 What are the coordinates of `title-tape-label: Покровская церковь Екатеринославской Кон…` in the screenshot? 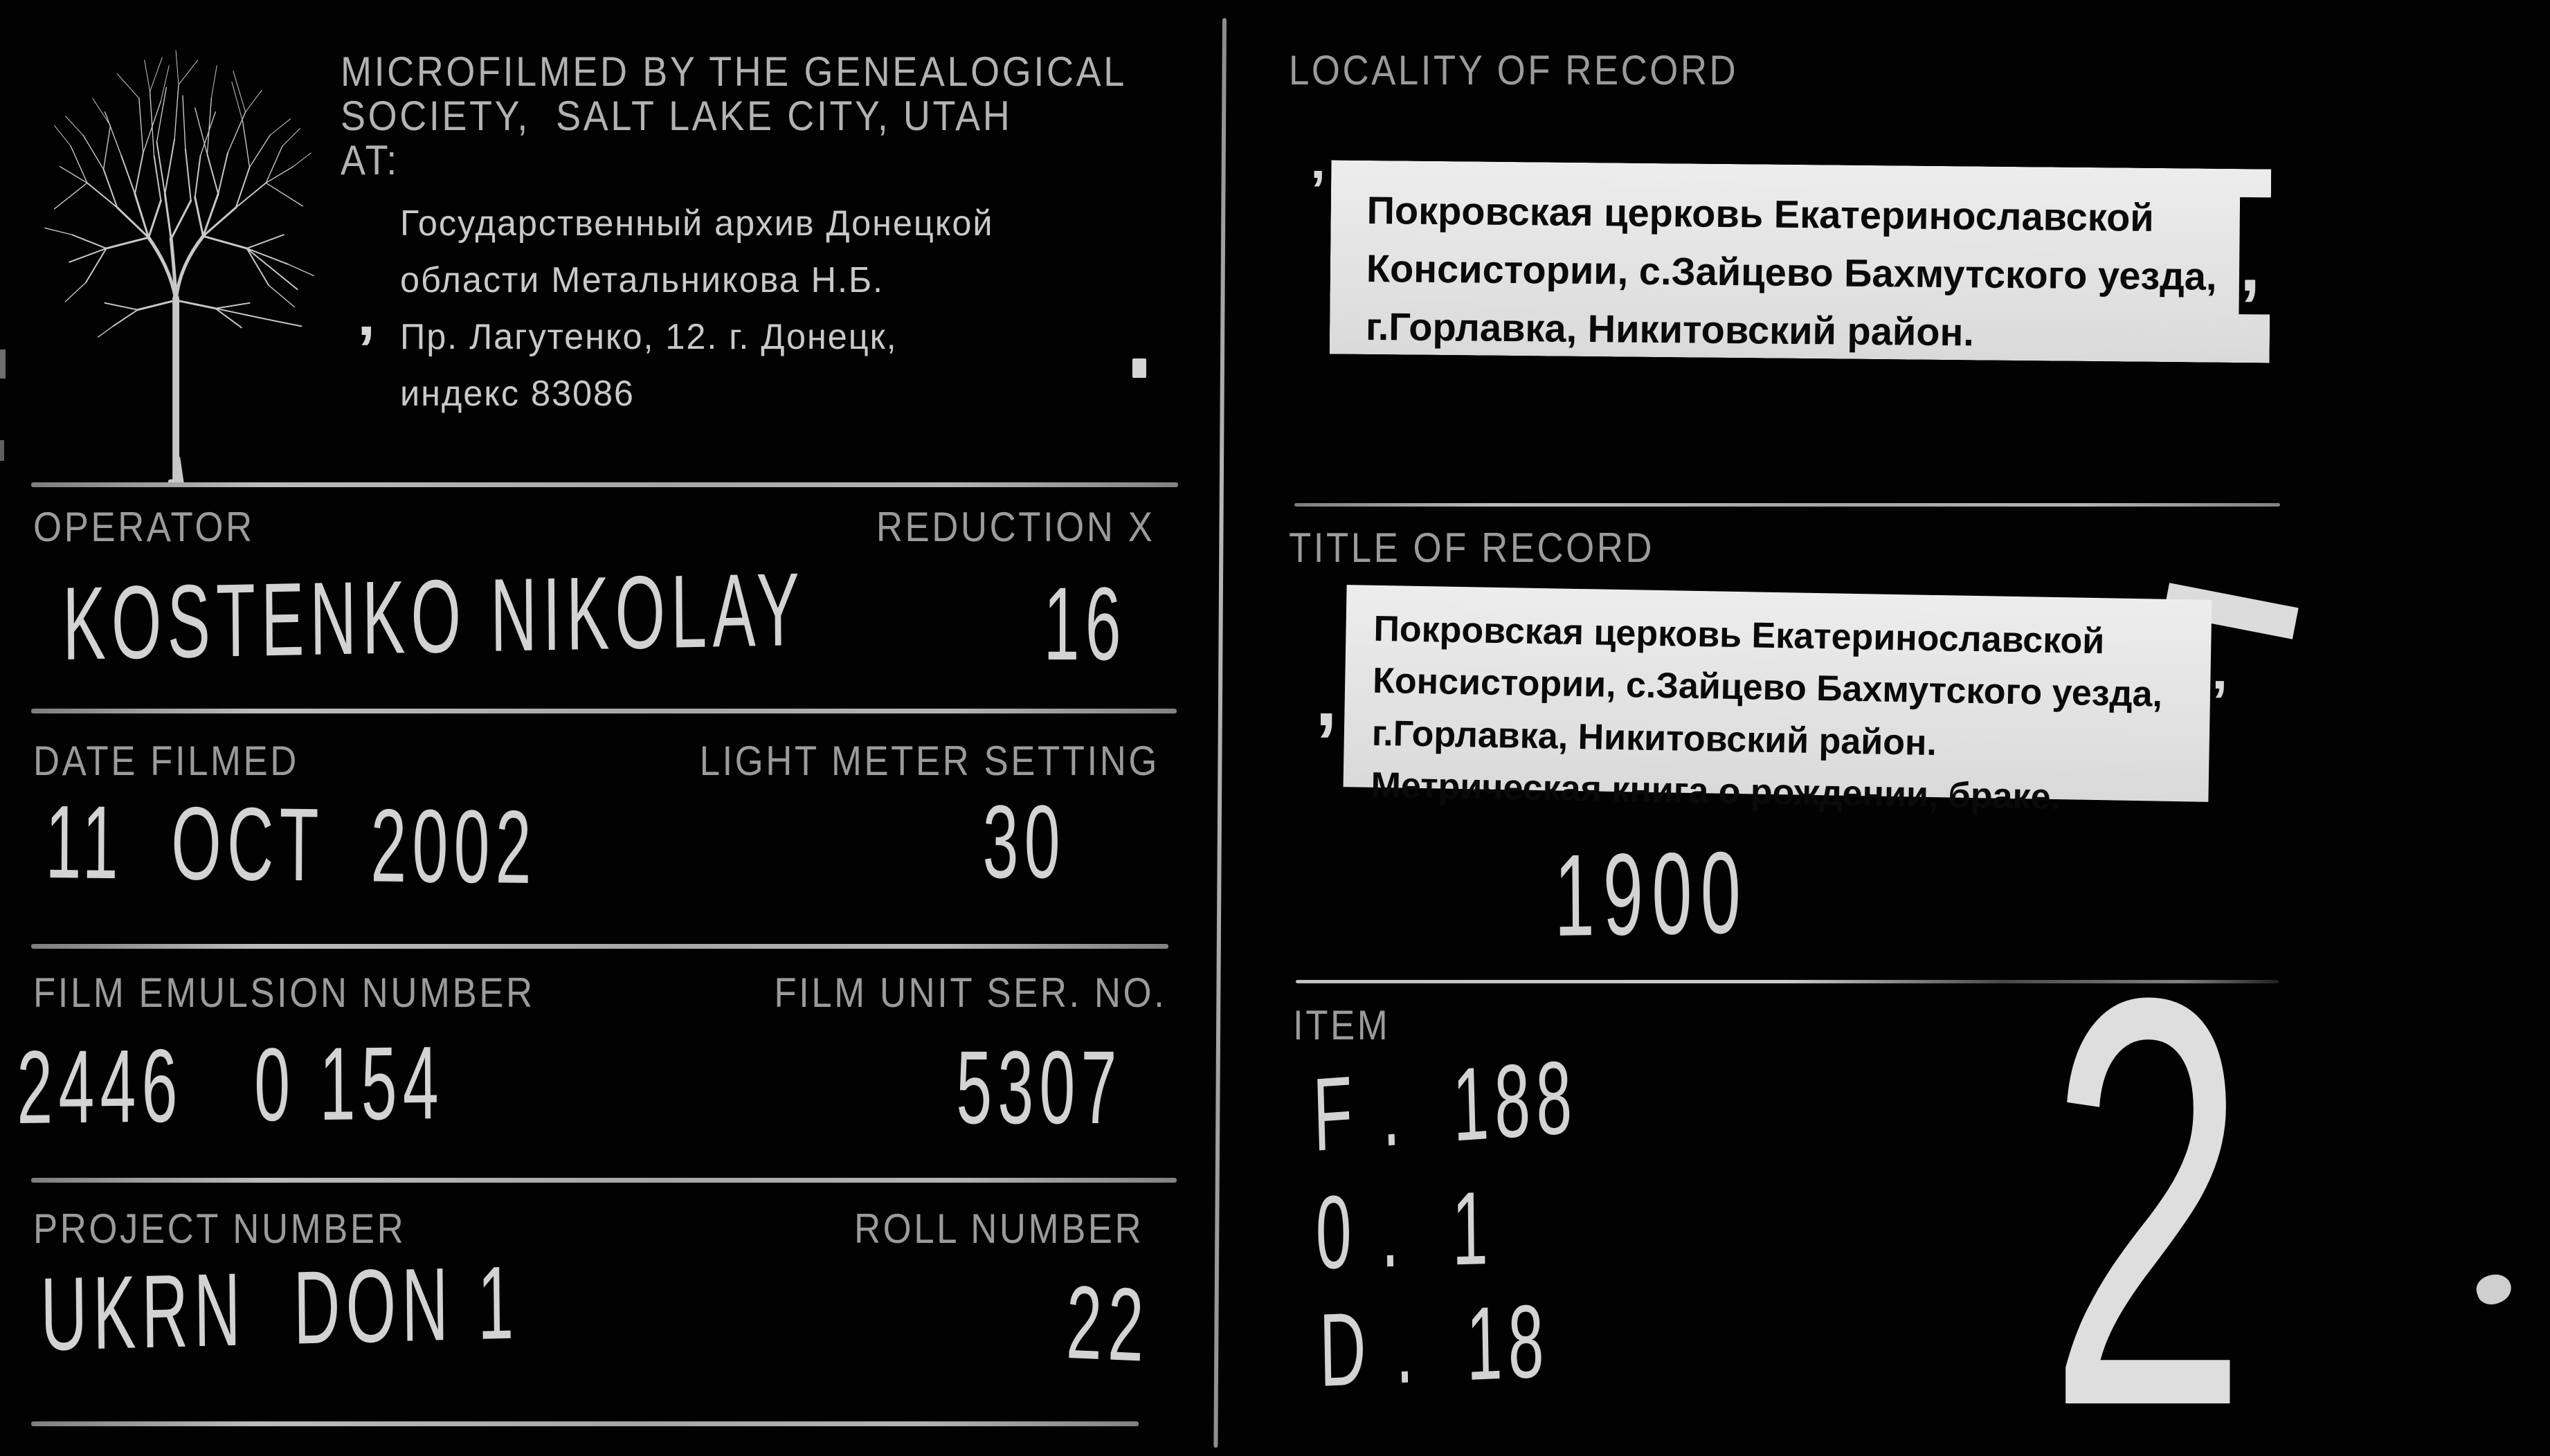 It's located at (1777, 701).